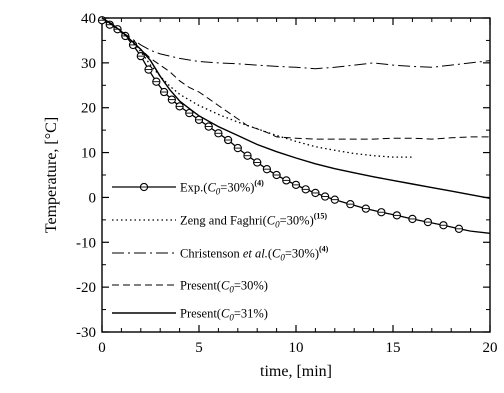 The height and width of the screenshot is (393, 504). Describe the element at coordinates (86, 243) in the screenshot. I see `y-tick-label: -10` at that location.